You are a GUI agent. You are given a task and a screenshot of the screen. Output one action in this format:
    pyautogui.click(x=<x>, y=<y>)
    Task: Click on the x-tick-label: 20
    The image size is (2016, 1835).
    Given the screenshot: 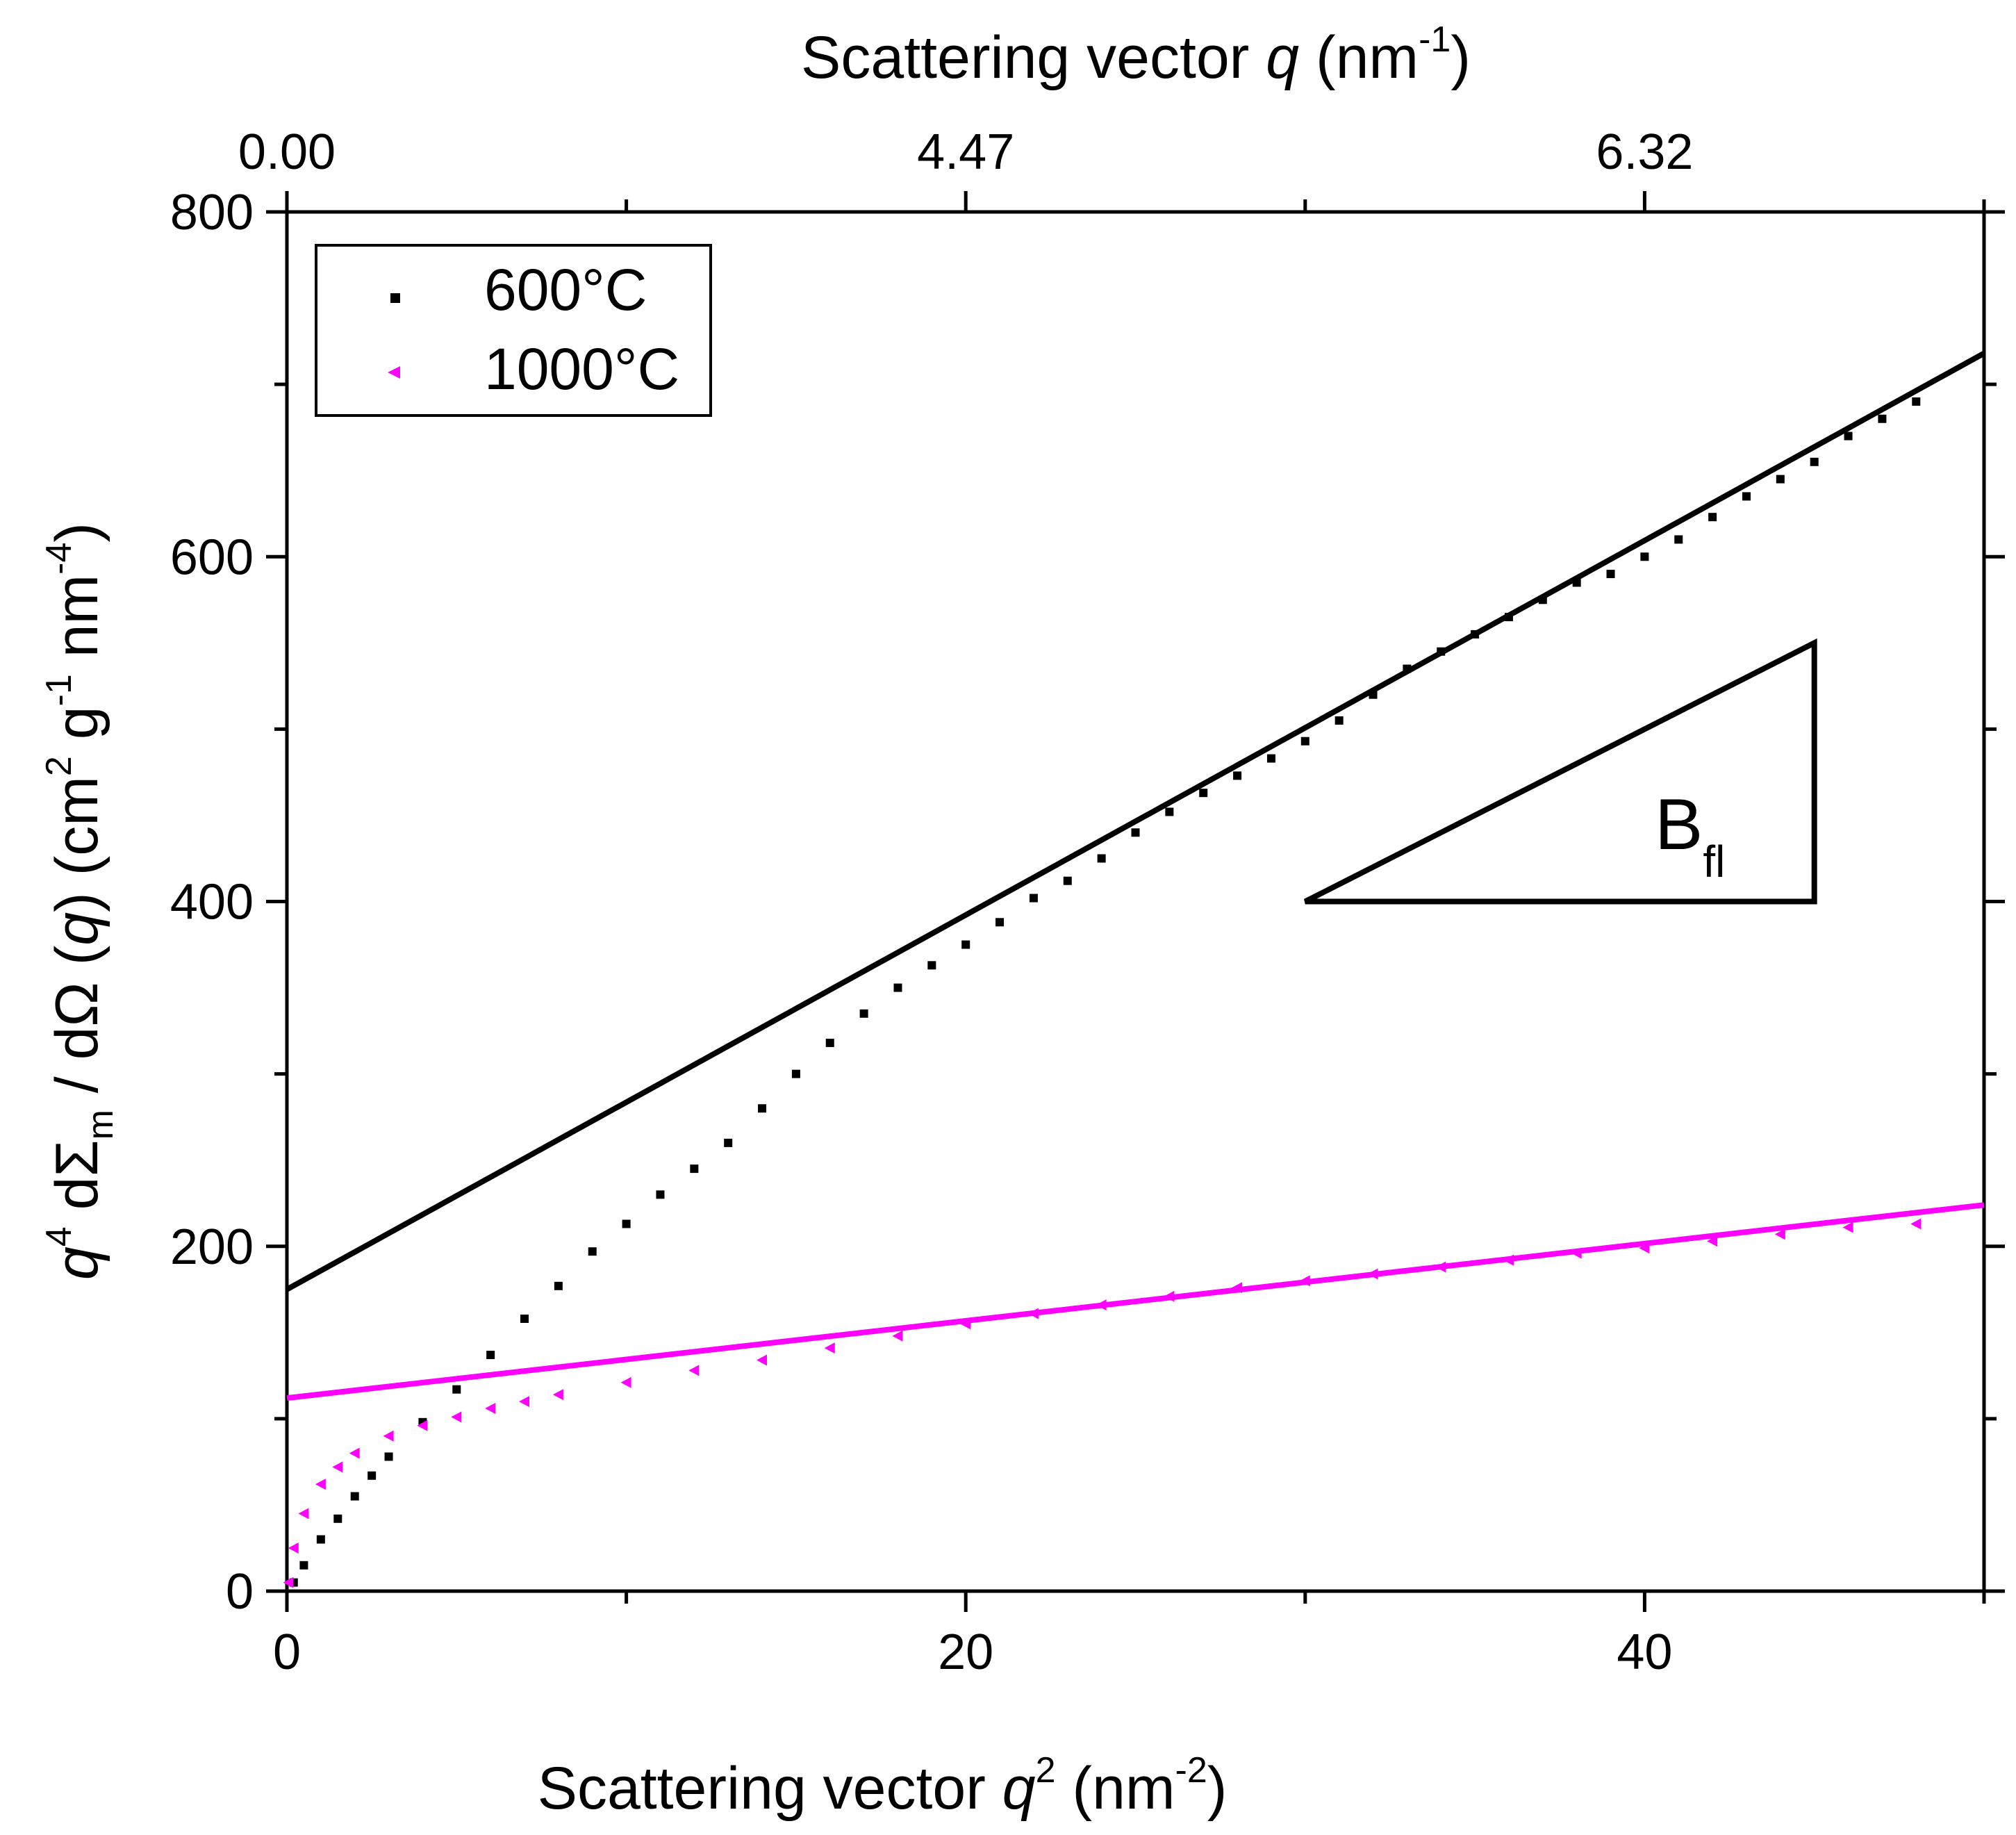 What is the action you would take?
    pyautogui.click(x=965, y=1652)
    